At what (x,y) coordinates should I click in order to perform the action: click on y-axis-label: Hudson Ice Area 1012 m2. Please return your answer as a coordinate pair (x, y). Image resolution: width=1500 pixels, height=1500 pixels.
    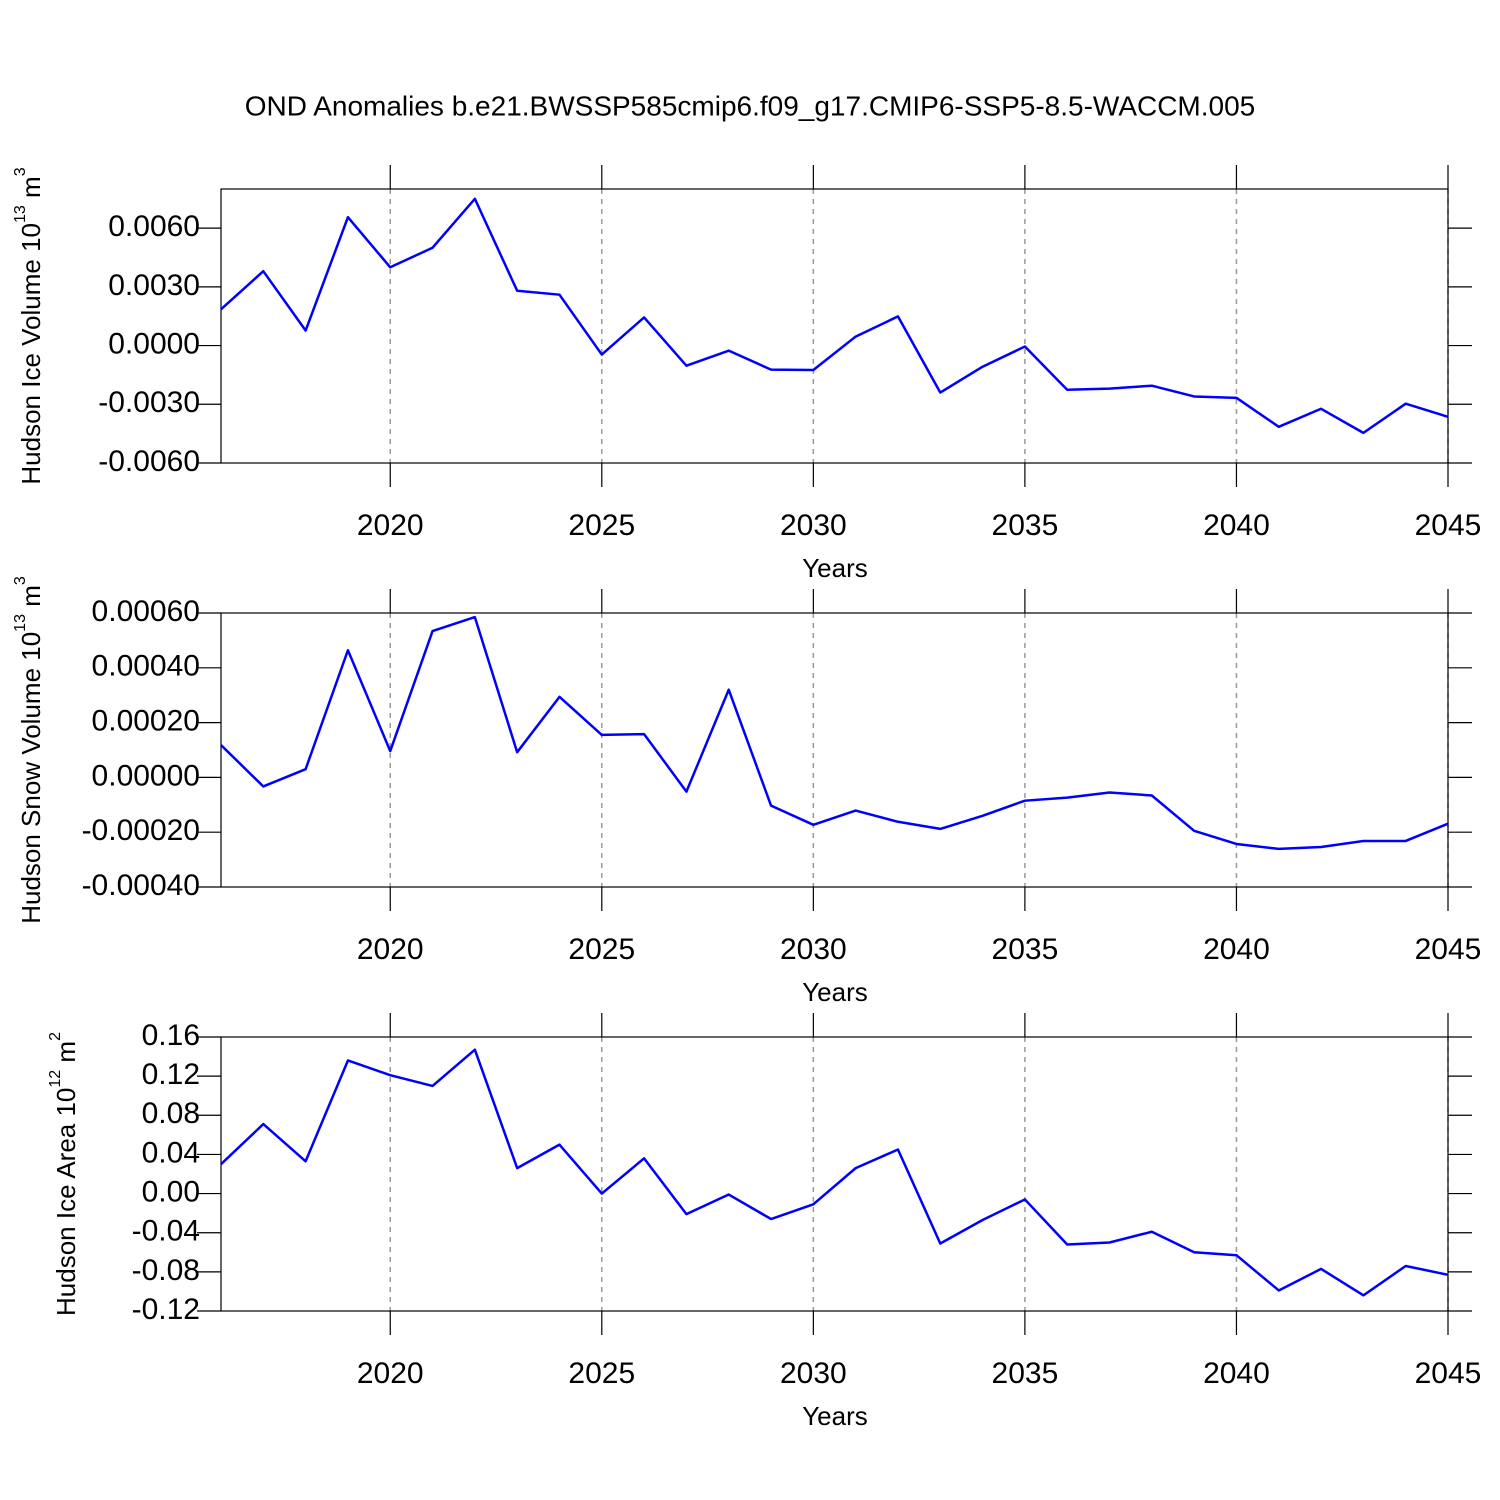
    Looking at the image, I should click on (64, 1174).